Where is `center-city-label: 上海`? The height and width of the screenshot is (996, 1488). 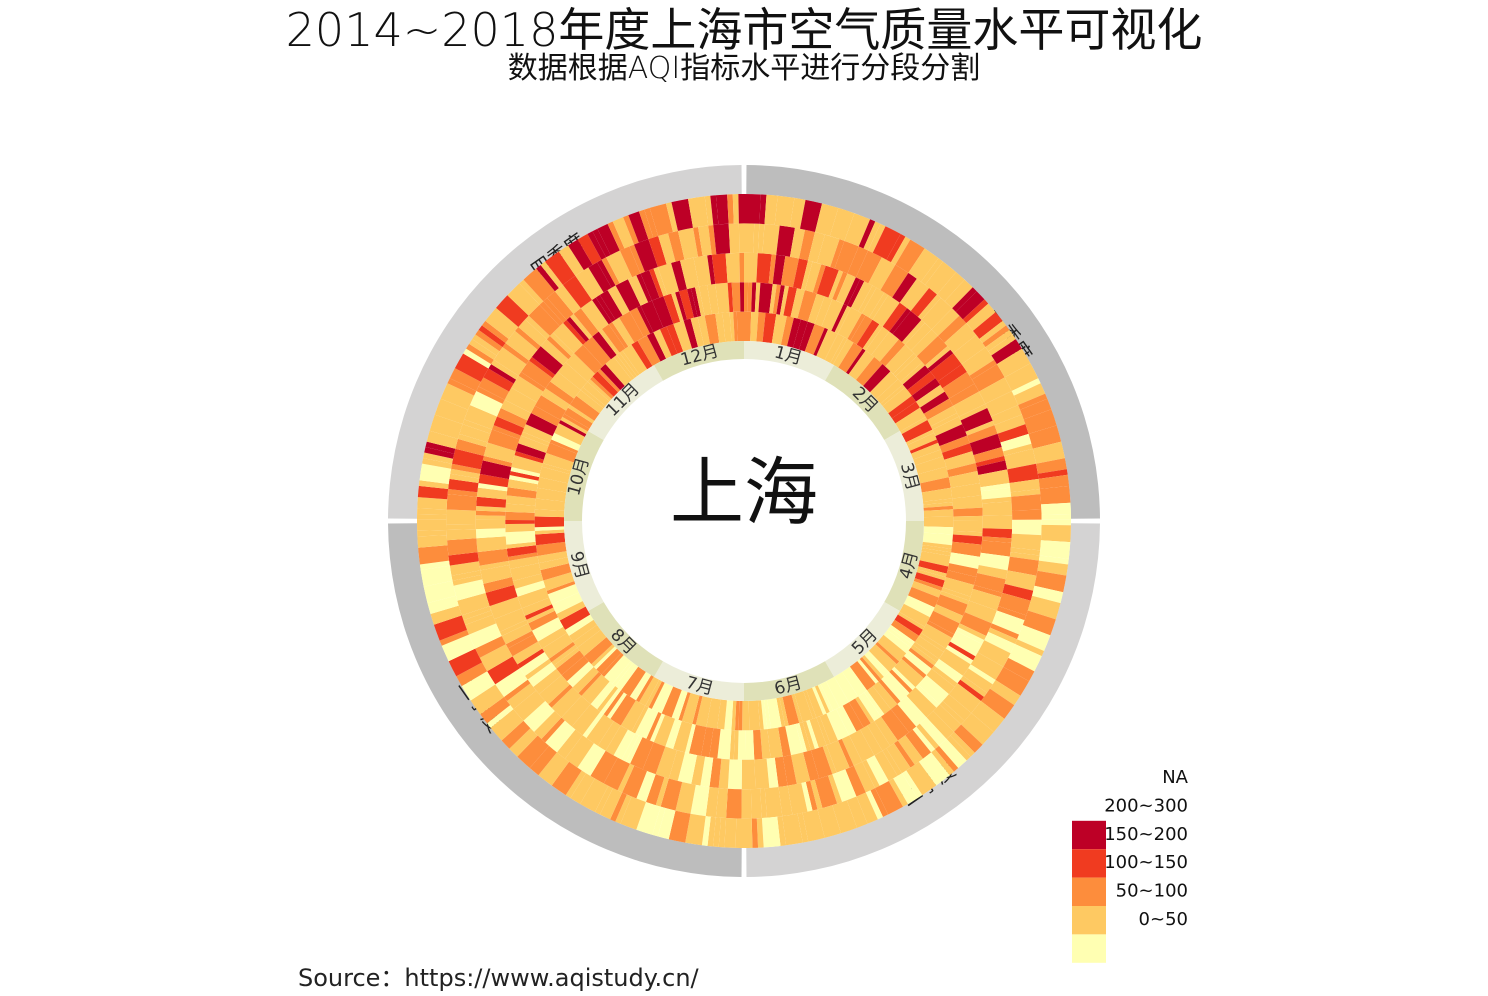 center-city-label: 上海 is located at coordinates (744, 493).